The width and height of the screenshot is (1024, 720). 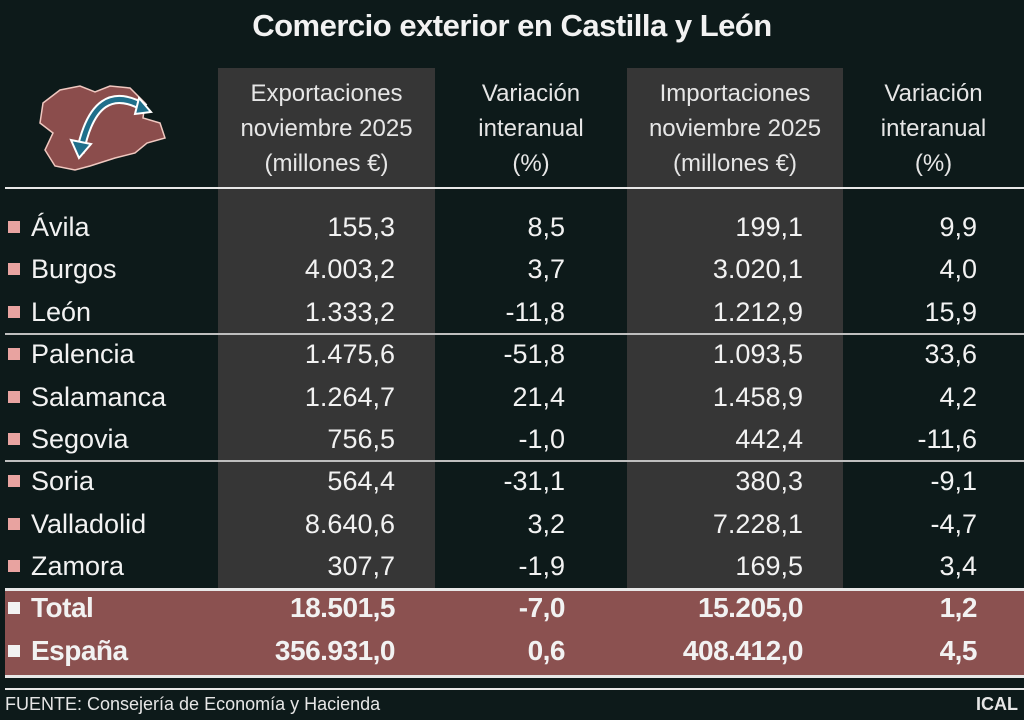 What do you see at coordinates (743, 650) in the screenshot?
I see `imports-value: 408.412,0` at bounding box center [743, 650].